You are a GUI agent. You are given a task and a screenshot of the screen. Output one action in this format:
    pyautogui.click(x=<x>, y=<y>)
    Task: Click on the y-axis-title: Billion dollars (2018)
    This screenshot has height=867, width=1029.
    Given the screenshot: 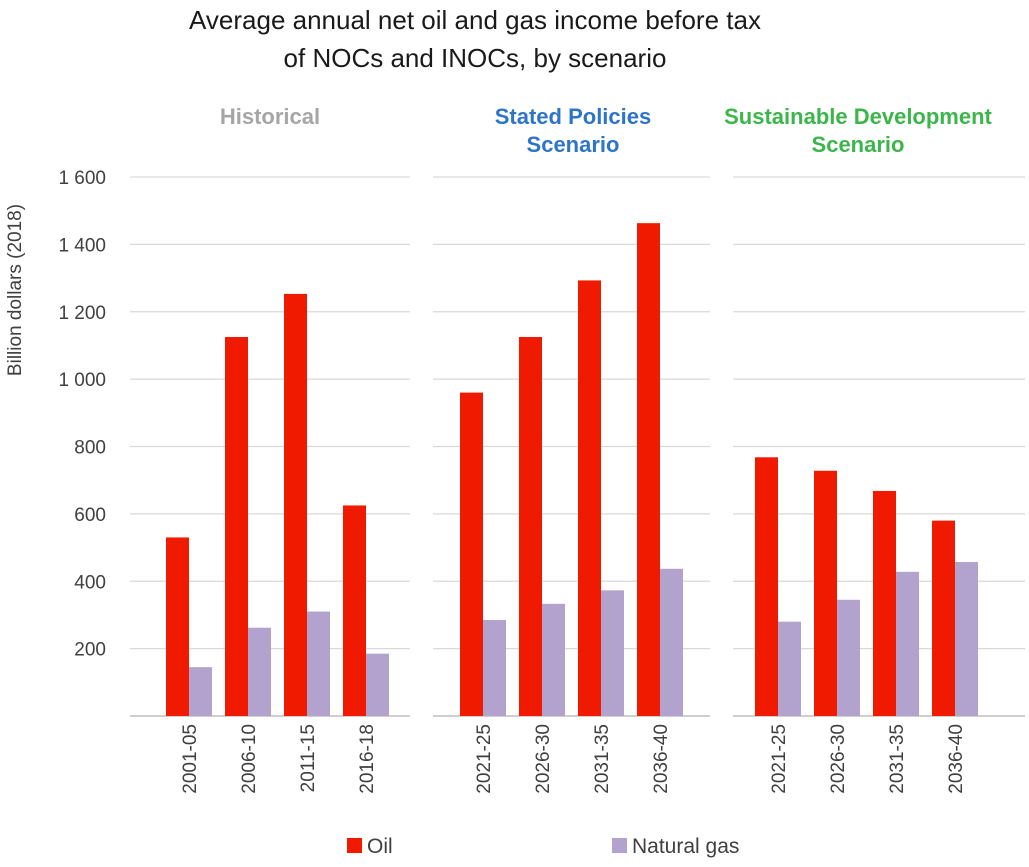 What is the action you would take?
    pyautogui.click(x=15, y=290)
    